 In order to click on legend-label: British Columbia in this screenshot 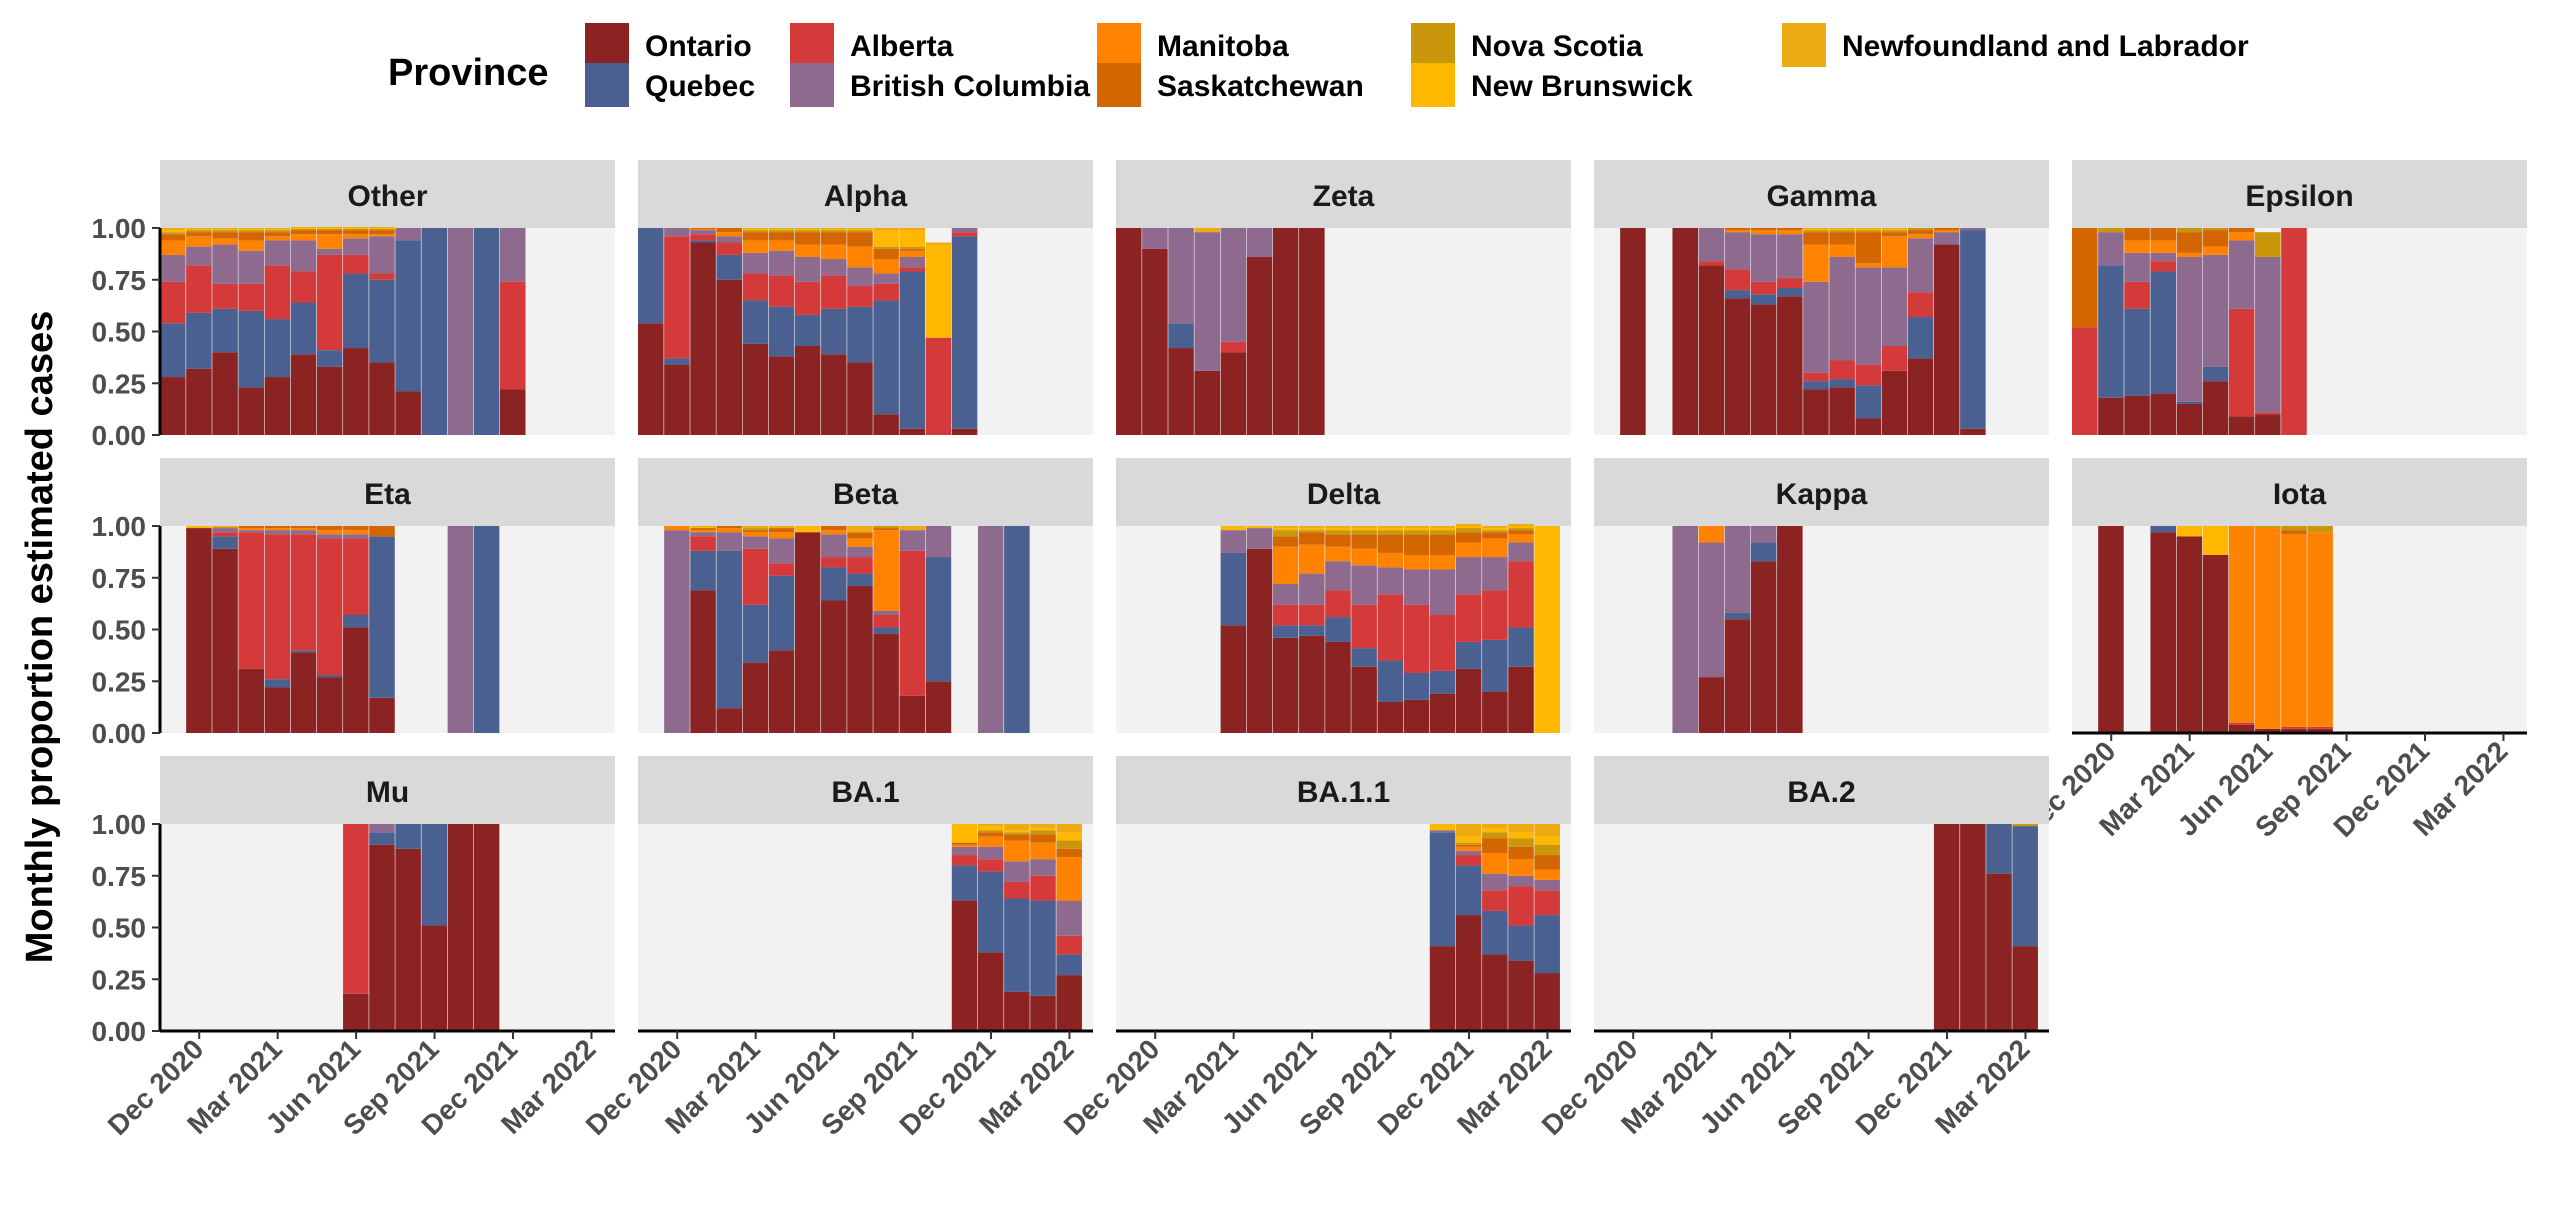, I will do `click(970, 86)`.